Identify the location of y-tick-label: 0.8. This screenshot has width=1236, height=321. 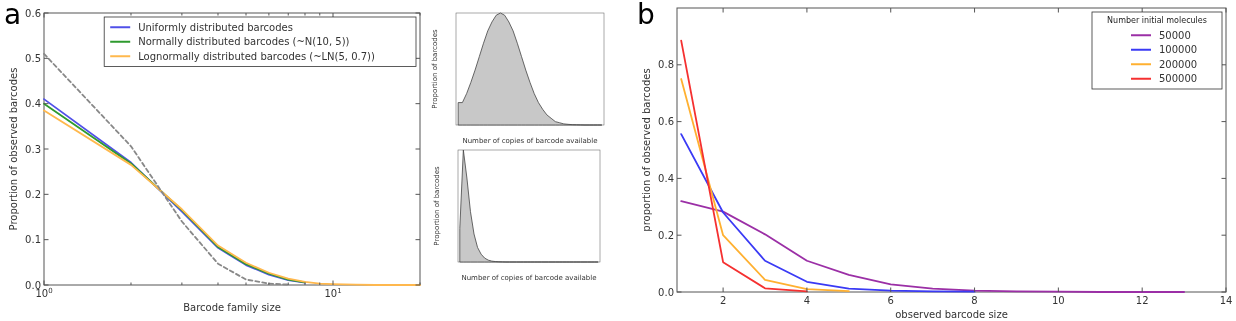
(666, 65).